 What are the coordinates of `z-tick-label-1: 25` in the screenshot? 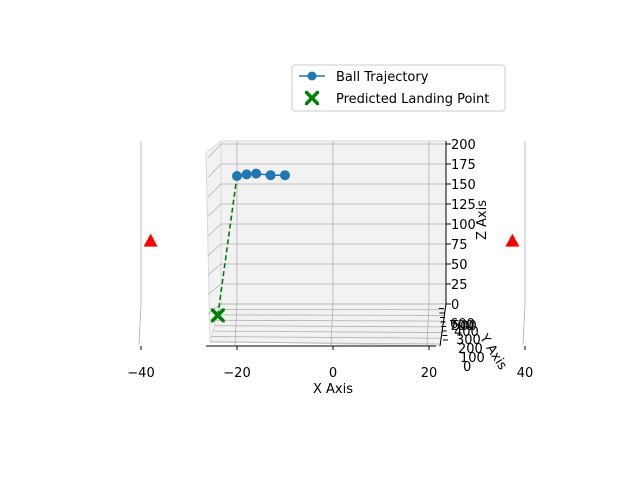 It's located at (459, 285).